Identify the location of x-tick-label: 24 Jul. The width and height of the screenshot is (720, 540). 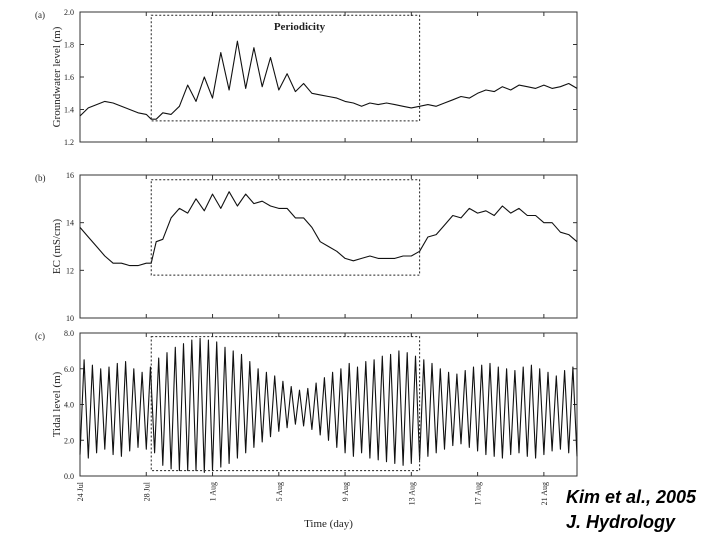
(80, 491).